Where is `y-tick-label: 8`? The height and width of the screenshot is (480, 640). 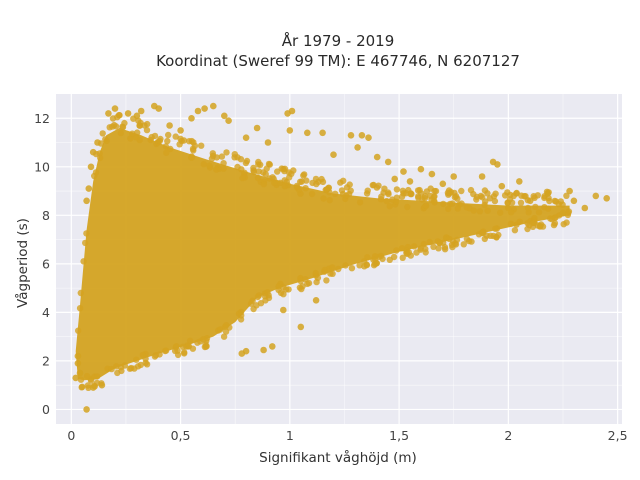
y-tick-label: 8 is located at coordinates (46, 215).